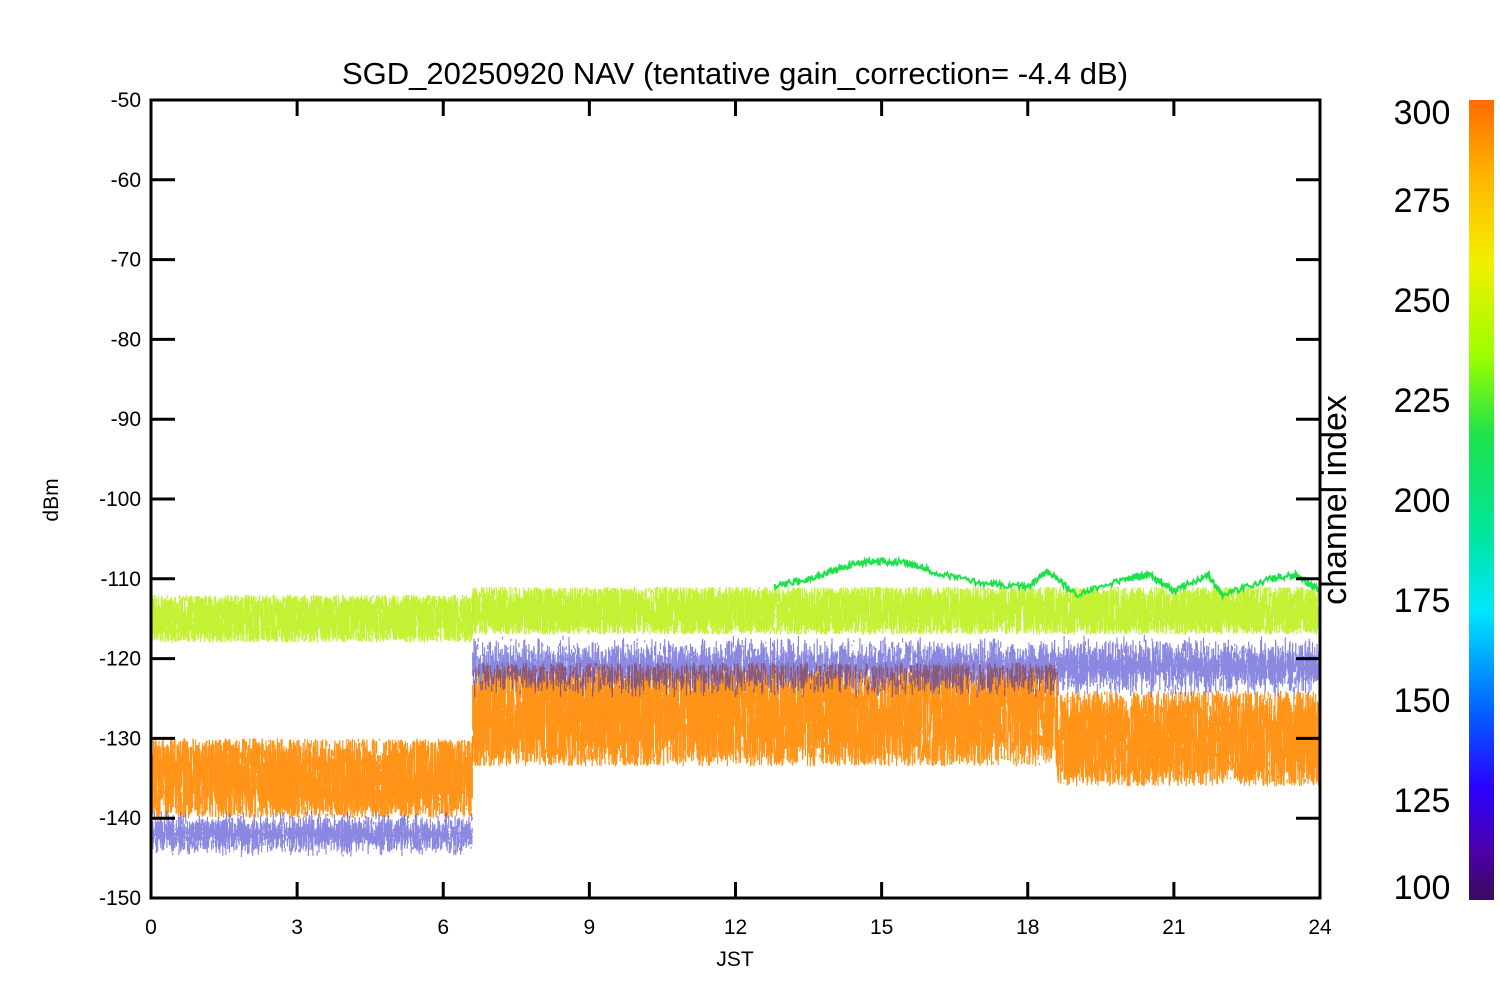 This screenshot has width=1500, height=1000. Describe the element at coordinates (1422, 201) in the screenshot. I see `colorbar-tick-label: 275` at that location.